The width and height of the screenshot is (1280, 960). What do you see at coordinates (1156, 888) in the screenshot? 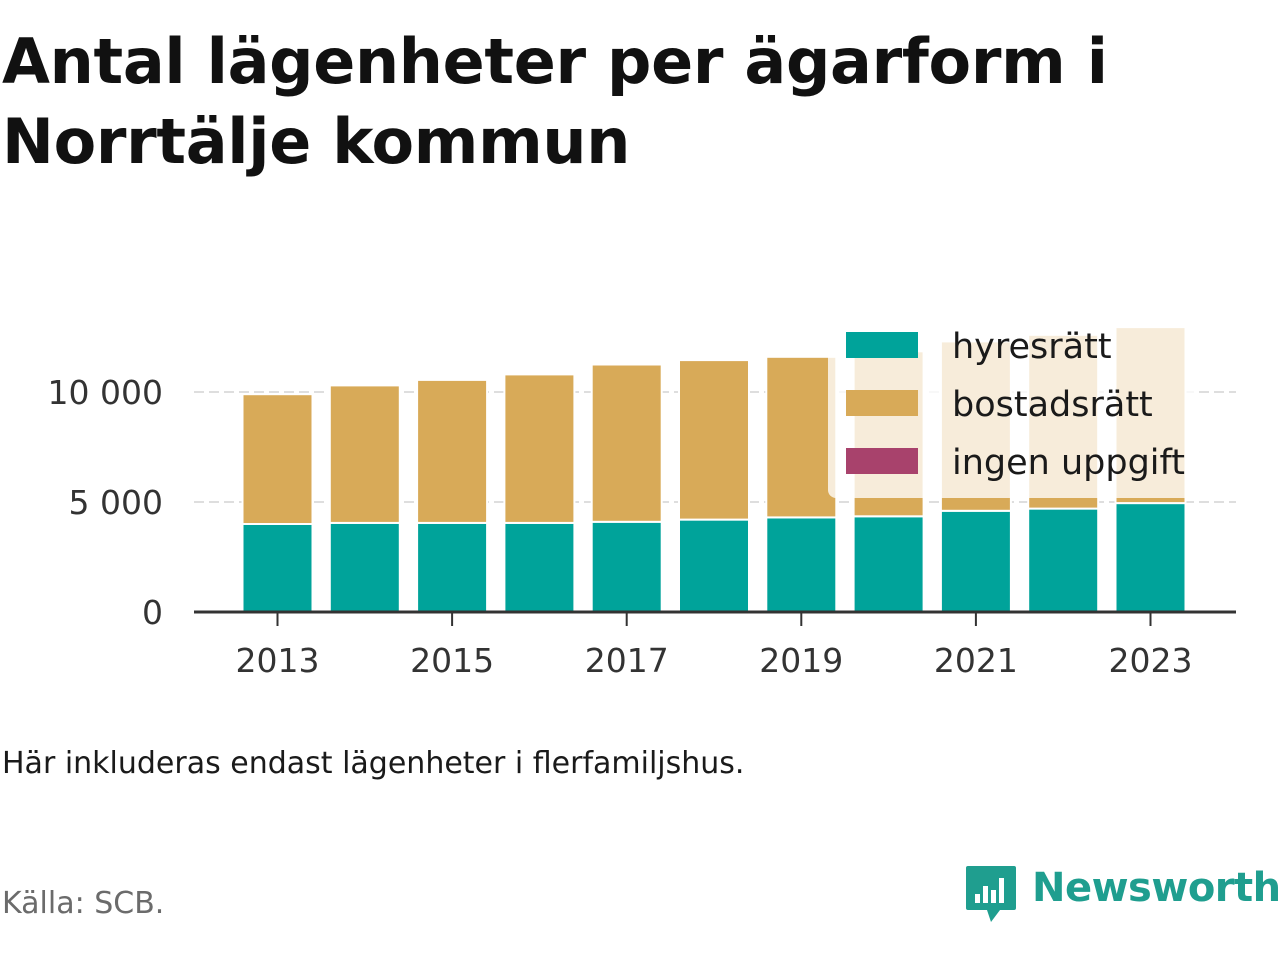
I see `brand-name: Newsworthy` at bounding box center [1156, 888].